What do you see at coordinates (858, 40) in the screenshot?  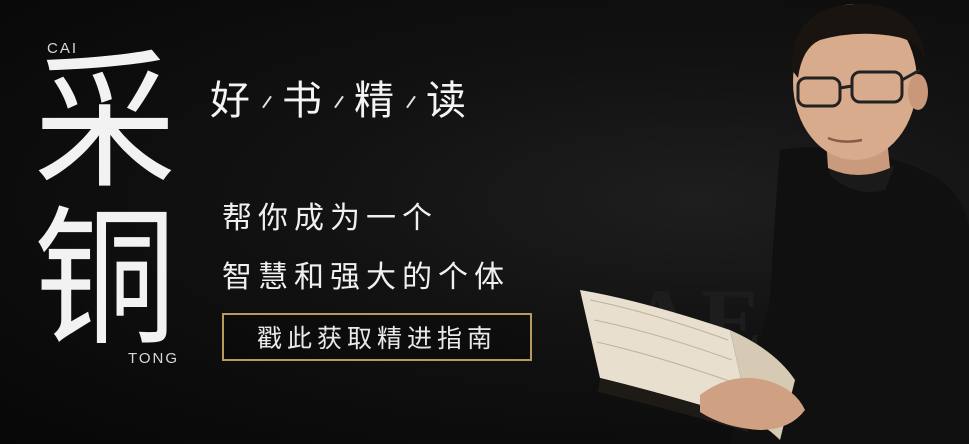 I see `hair` at bounding box center [858, 40].